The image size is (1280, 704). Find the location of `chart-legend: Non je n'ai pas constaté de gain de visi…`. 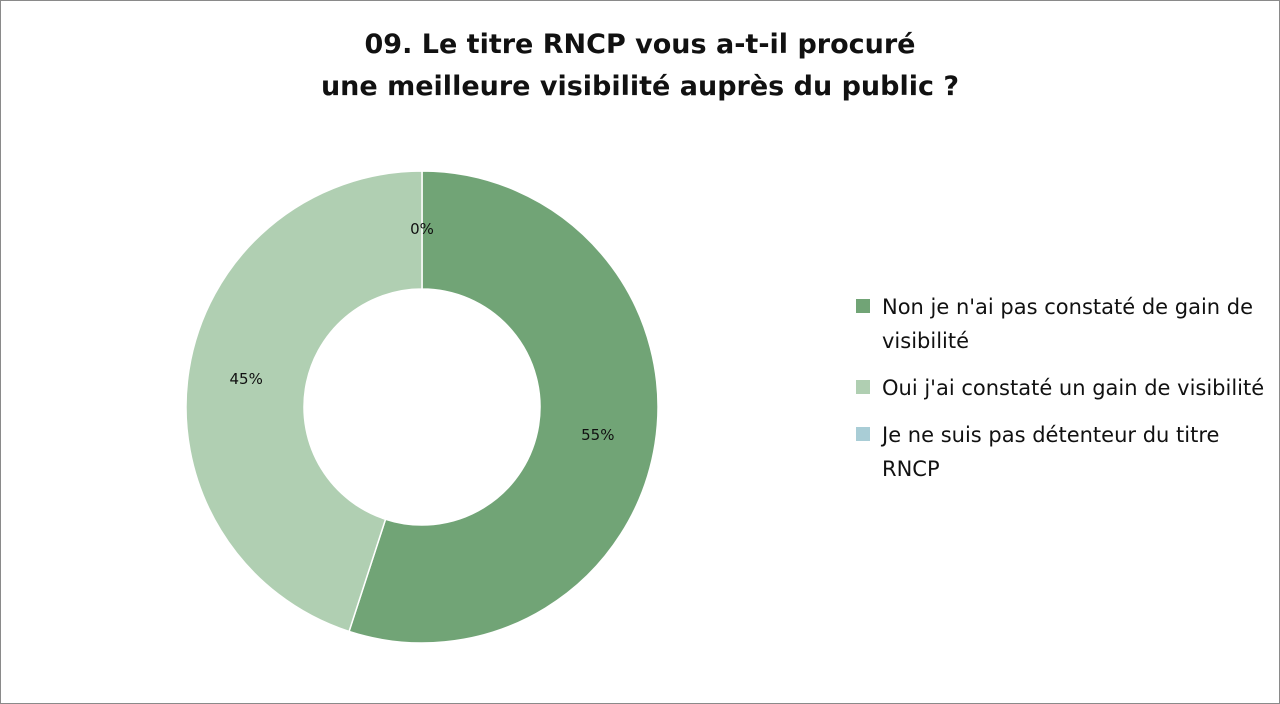

chart-legend: Non je n'ai pas constaté de gain de visi… is located at coordinates (1061, 394).